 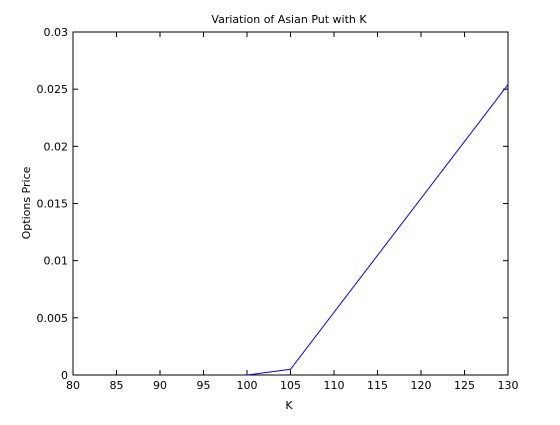 I want to click on x-tick-label: 80, so click(x=73, y=385).